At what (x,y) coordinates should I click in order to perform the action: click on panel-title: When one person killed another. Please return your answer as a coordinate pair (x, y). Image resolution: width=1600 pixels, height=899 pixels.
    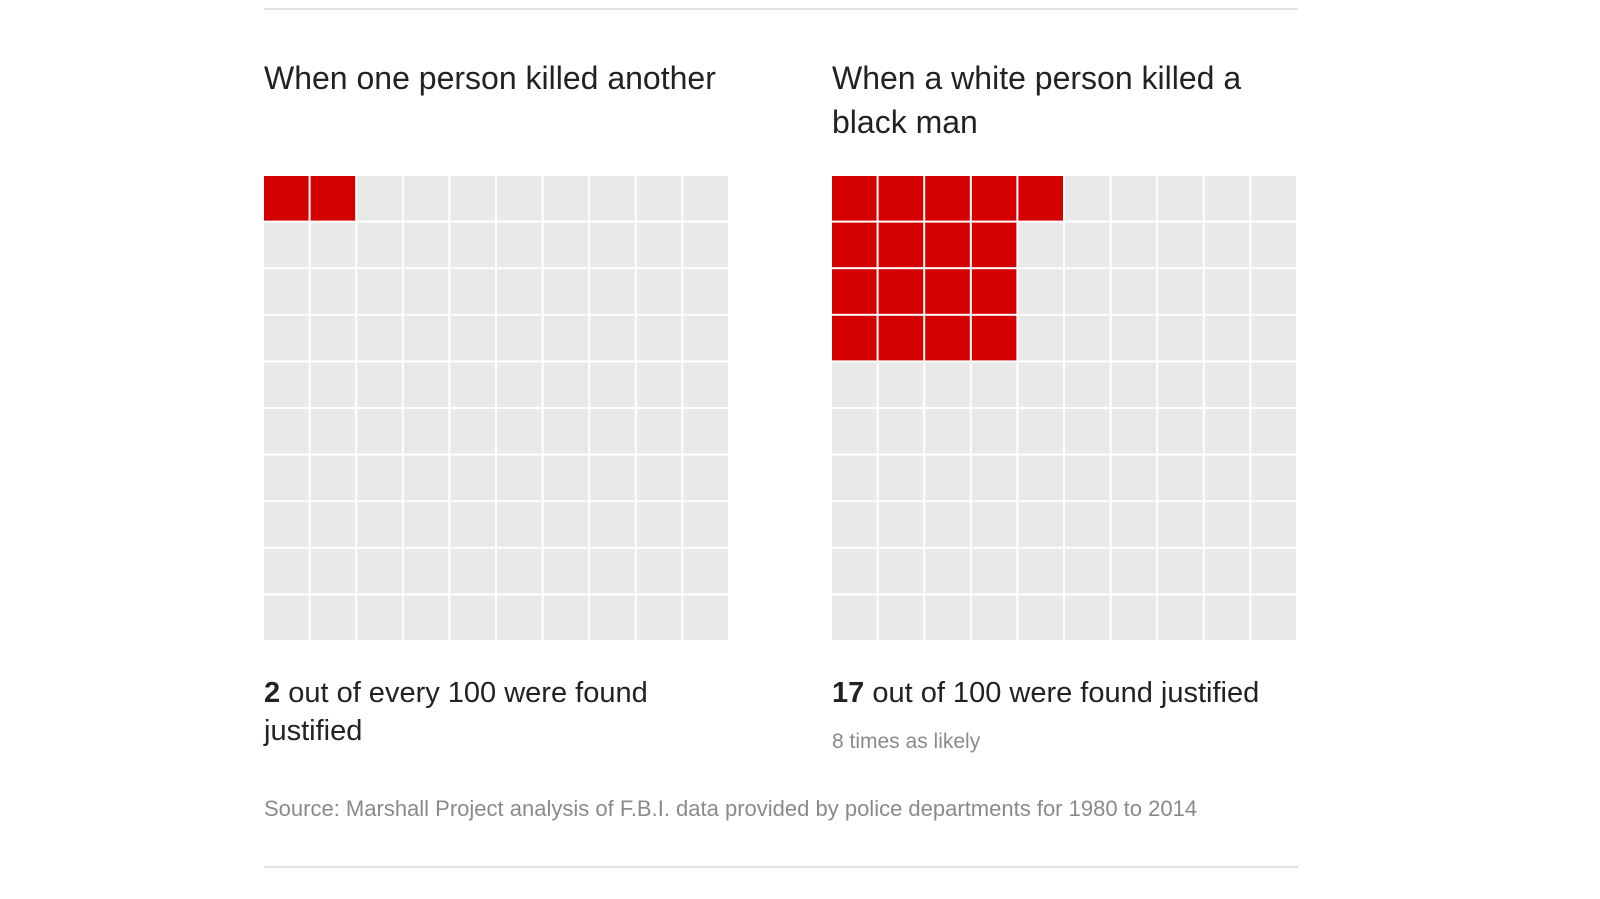
    Looking at the image, I should click on (490, 78).